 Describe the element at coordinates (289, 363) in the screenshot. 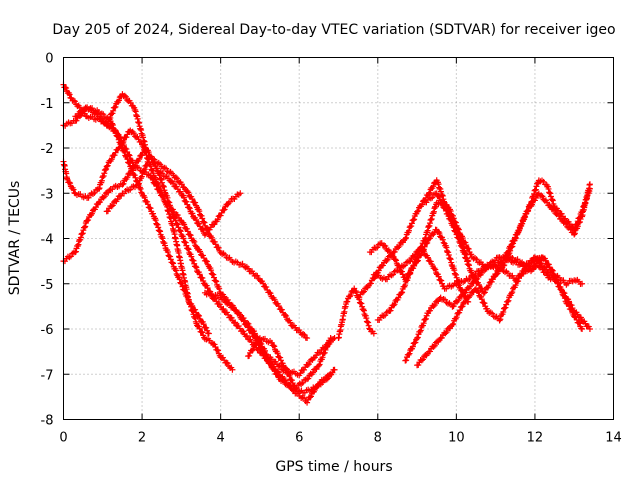

I see `series-pass-h` at that location.